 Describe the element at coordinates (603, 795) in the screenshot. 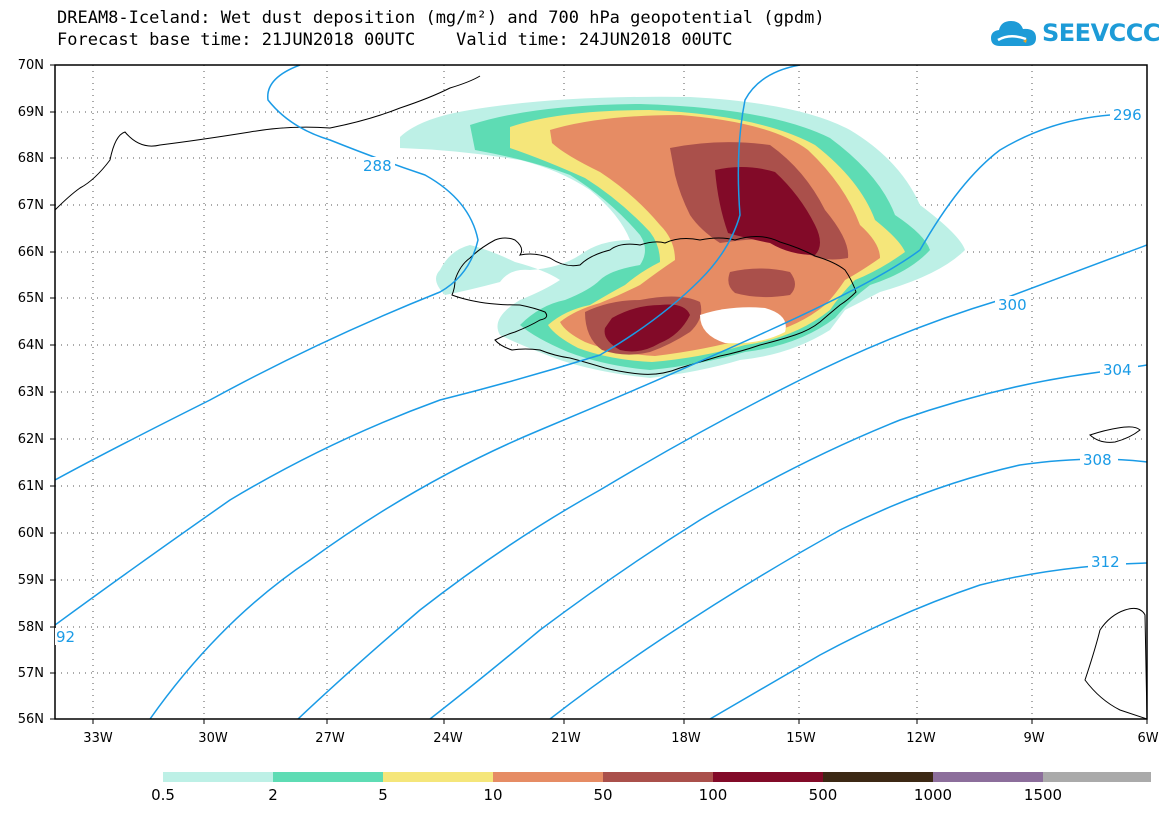

I see `legend-label: 50` at that location.